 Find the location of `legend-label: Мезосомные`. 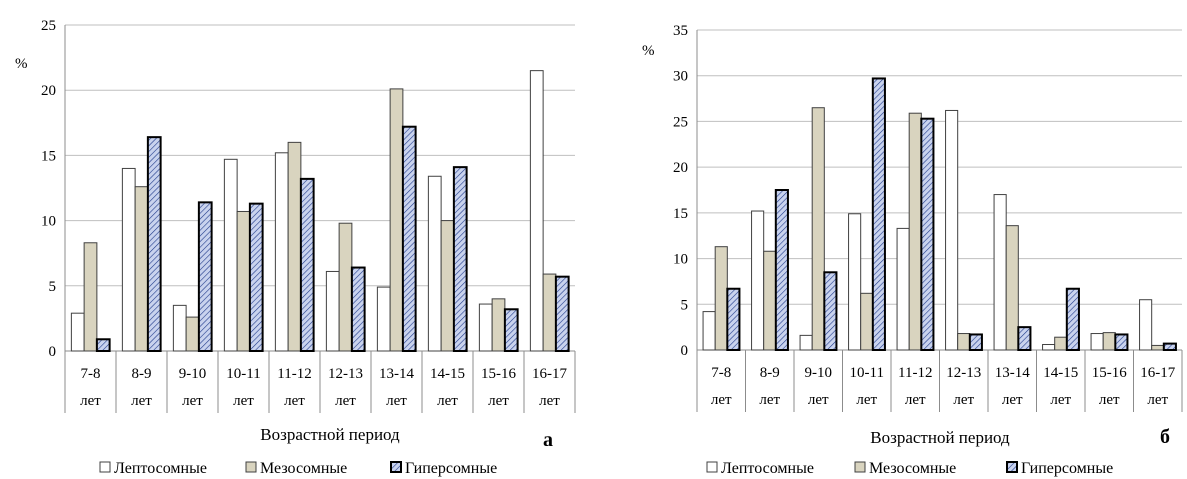

legend-label: Мезосомные is located at coordinates (912, 468).